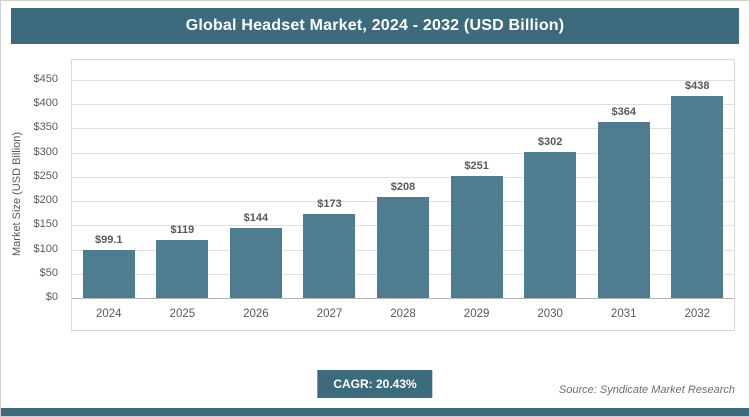  What do you see at coordinates (45, 175) in the screenshot?
I see `y-tick-label: $250` at bounding box center [45, 175].